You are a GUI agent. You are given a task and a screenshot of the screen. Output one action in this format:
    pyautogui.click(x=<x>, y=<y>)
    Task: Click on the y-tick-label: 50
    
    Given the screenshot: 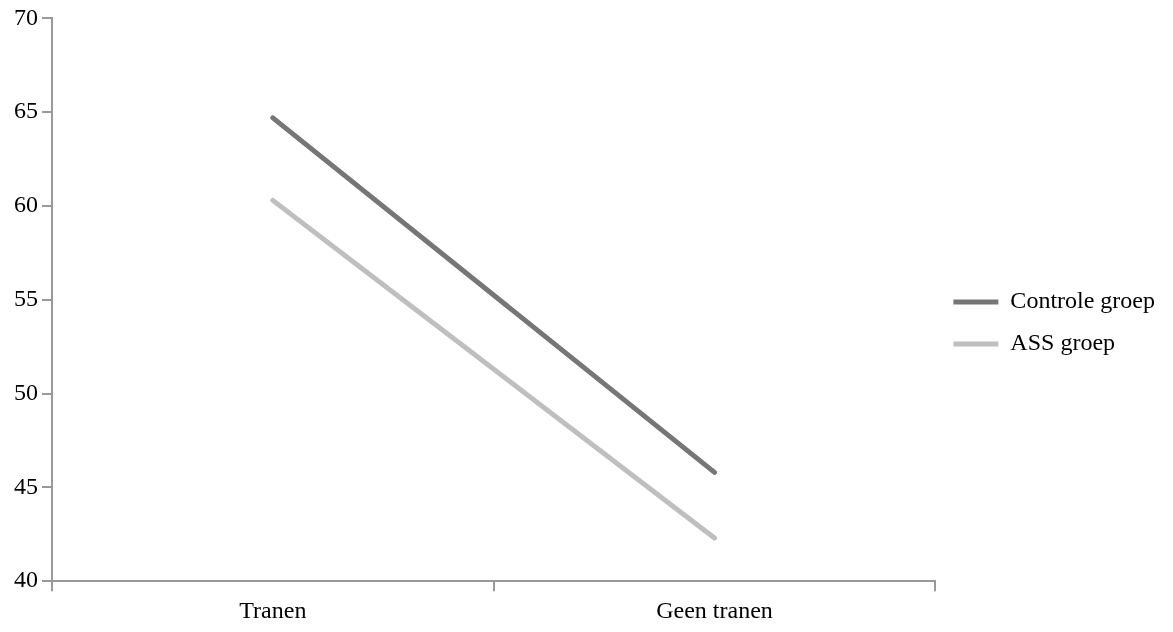 What is the action you would take?
    pyautogui.click(x=26, y=391)
    